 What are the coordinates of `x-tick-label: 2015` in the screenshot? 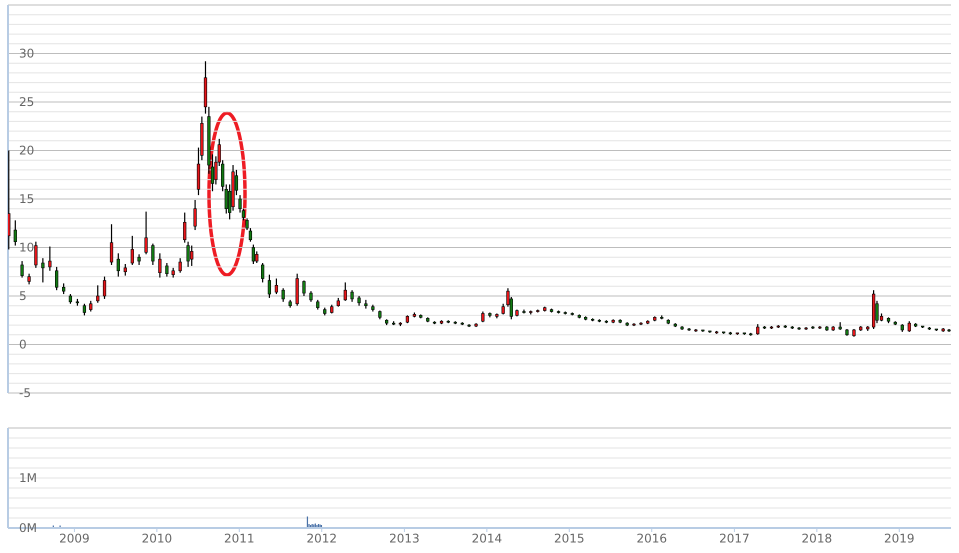 It's located at (569, 539).